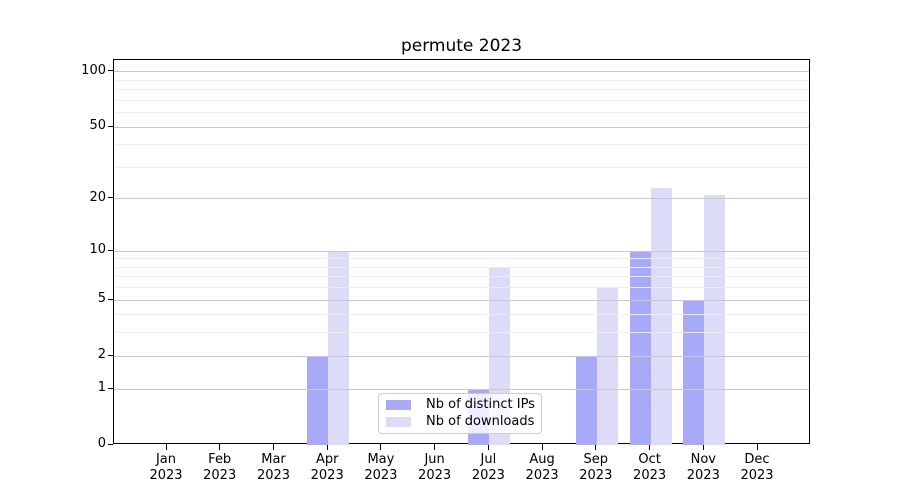 This screenshot has height=500, width=900. I want to click on x-axis-tick-label: Jan 2023, so click(166, 467).